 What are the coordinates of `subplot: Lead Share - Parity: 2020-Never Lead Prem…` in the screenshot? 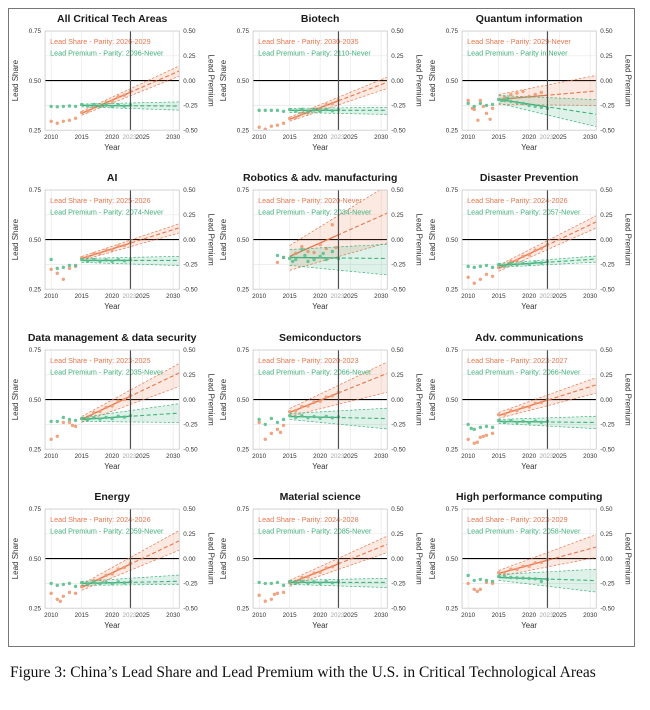 It's located at (321, 247).